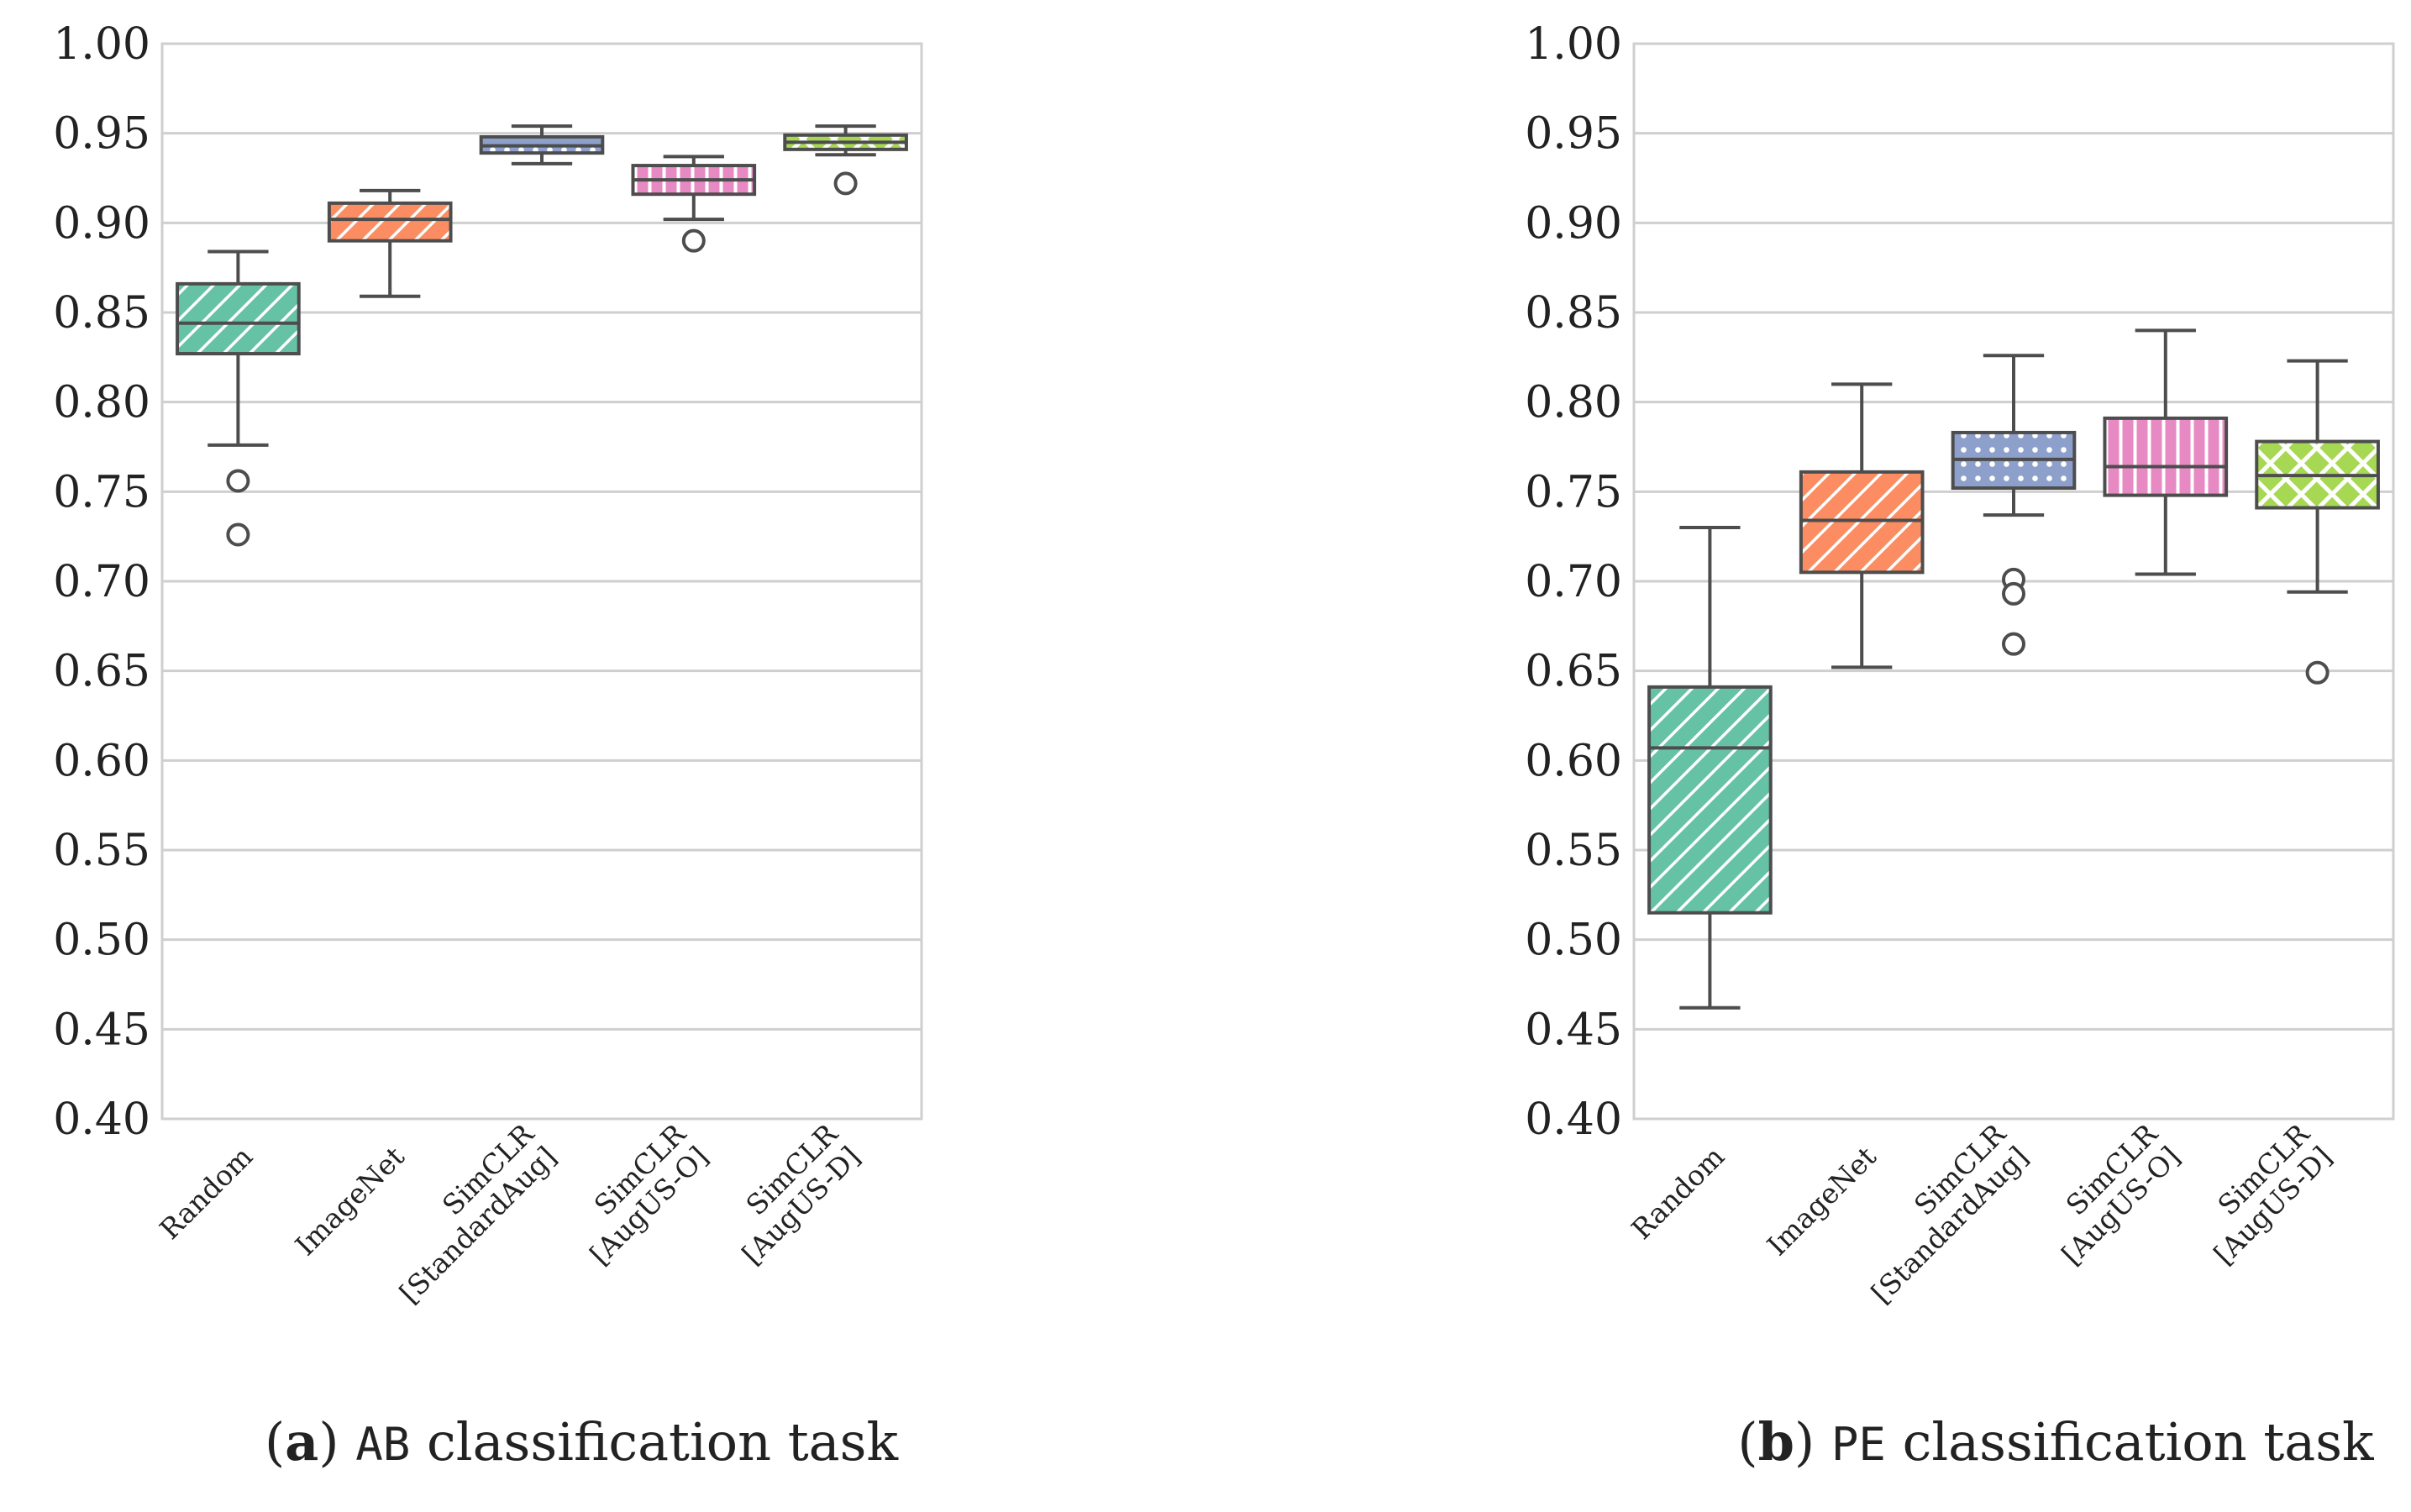  I want to click on panel-caption: (a) AB classification task, so click(581, 1442).